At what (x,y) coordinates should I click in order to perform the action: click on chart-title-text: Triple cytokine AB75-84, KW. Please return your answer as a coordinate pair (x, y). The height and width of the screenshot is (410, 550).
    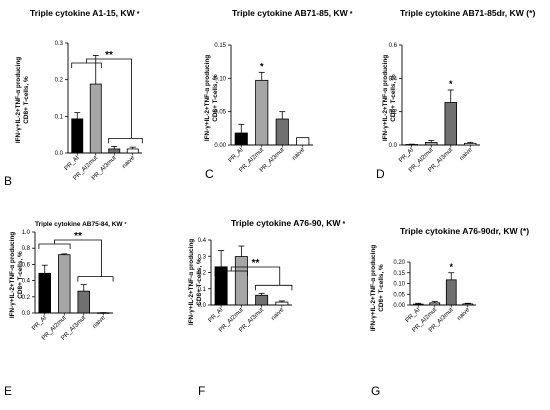
    Looking at the image, I should click on (79, 224).